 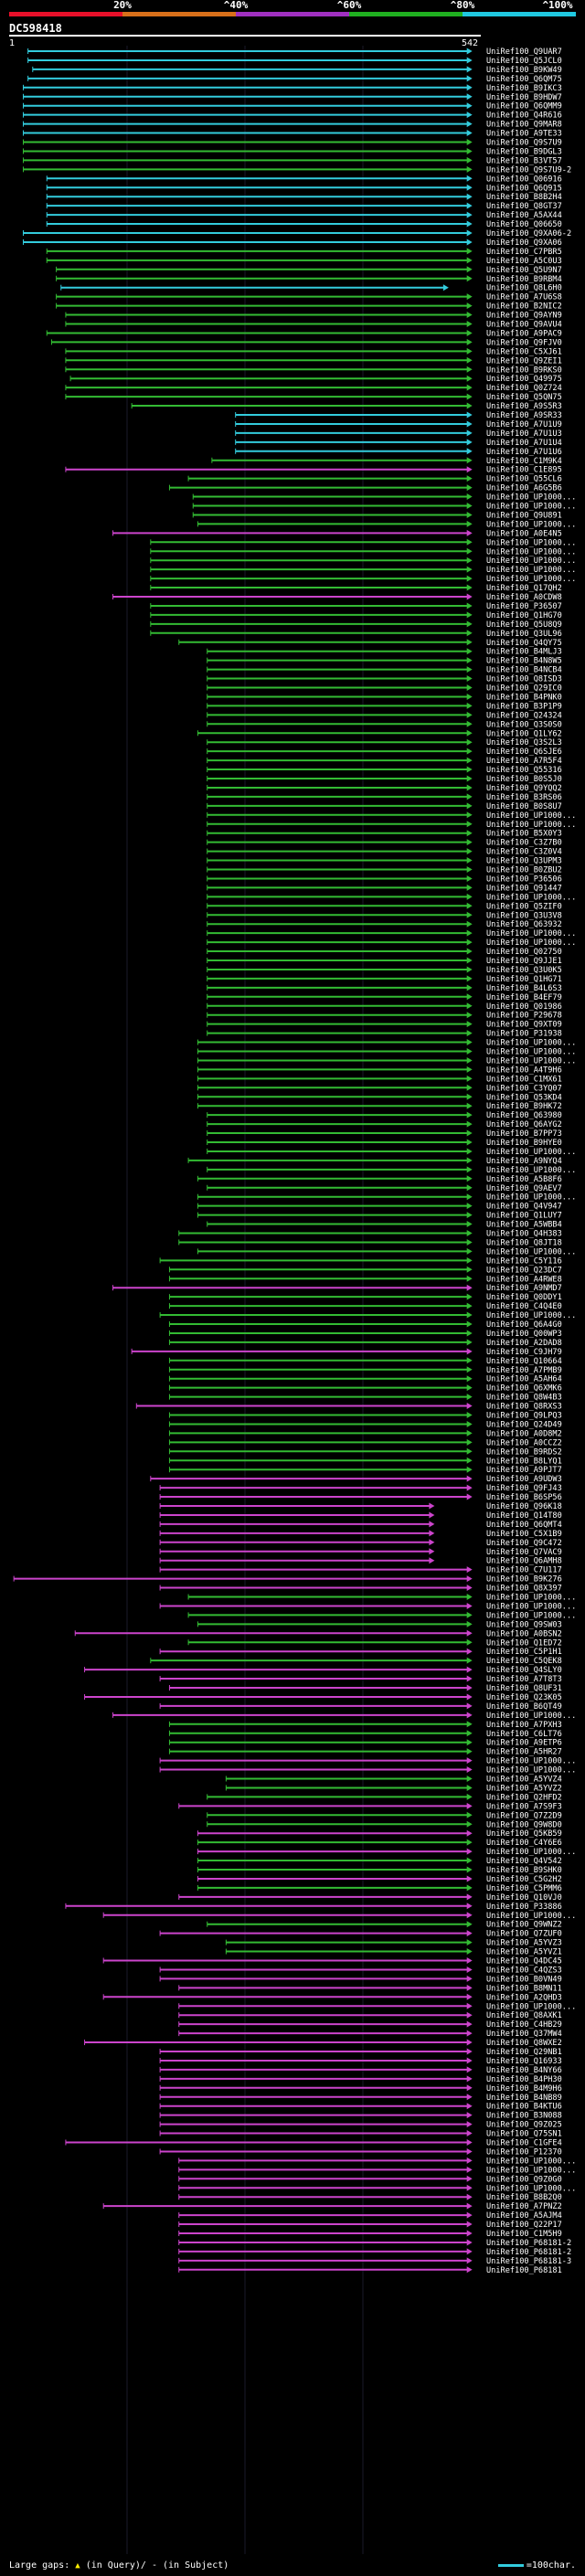 What do you see at coordinates (529, 2261) in the screenshot?
I see `hit-label: UniRef100_P68181-3` at bounding box center [529, 2261].